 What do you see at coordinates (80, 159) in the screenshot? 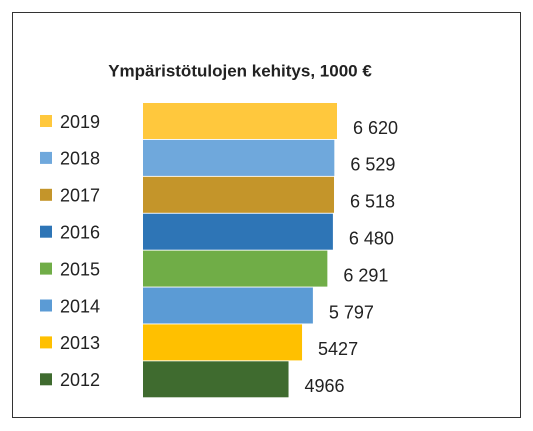
I see `legend-label: 2018` at bounding box center [80, 159].